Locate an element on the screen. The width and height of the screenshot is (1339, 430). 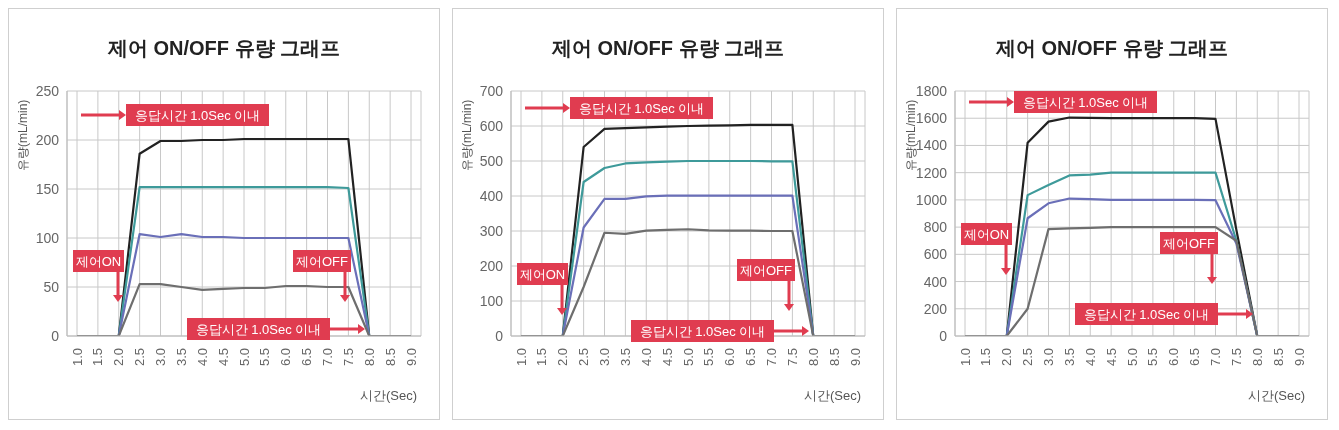
y-tick-label: 1000 is located at coordinates (931, 199).